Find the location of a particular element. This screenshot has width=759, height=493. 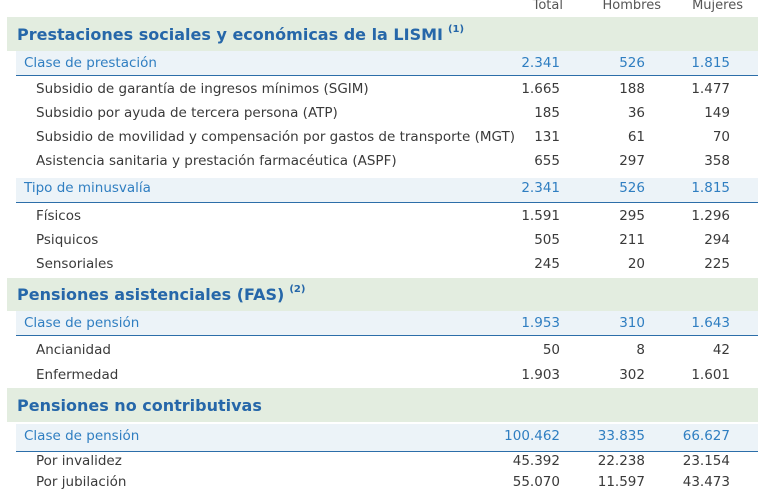

group-row: Clase de prestación 2.341 526 1.815 is located at coordinates (387, 63).